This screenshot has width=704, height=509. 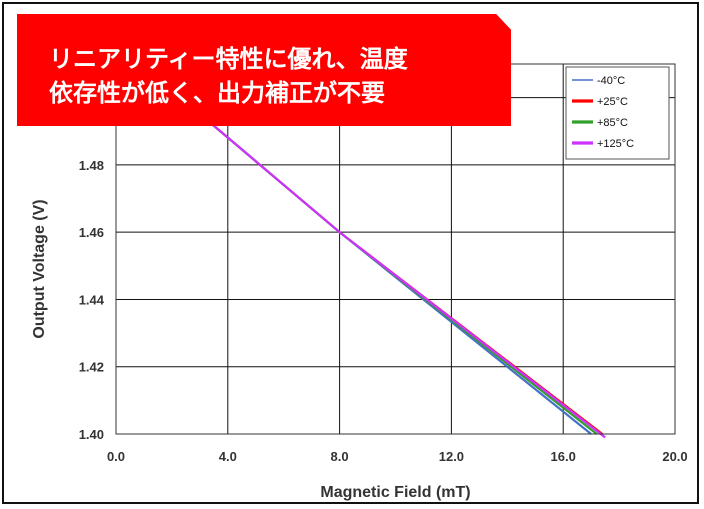 I want to click on legend-label: -40°C, so click(x=611, y=81).